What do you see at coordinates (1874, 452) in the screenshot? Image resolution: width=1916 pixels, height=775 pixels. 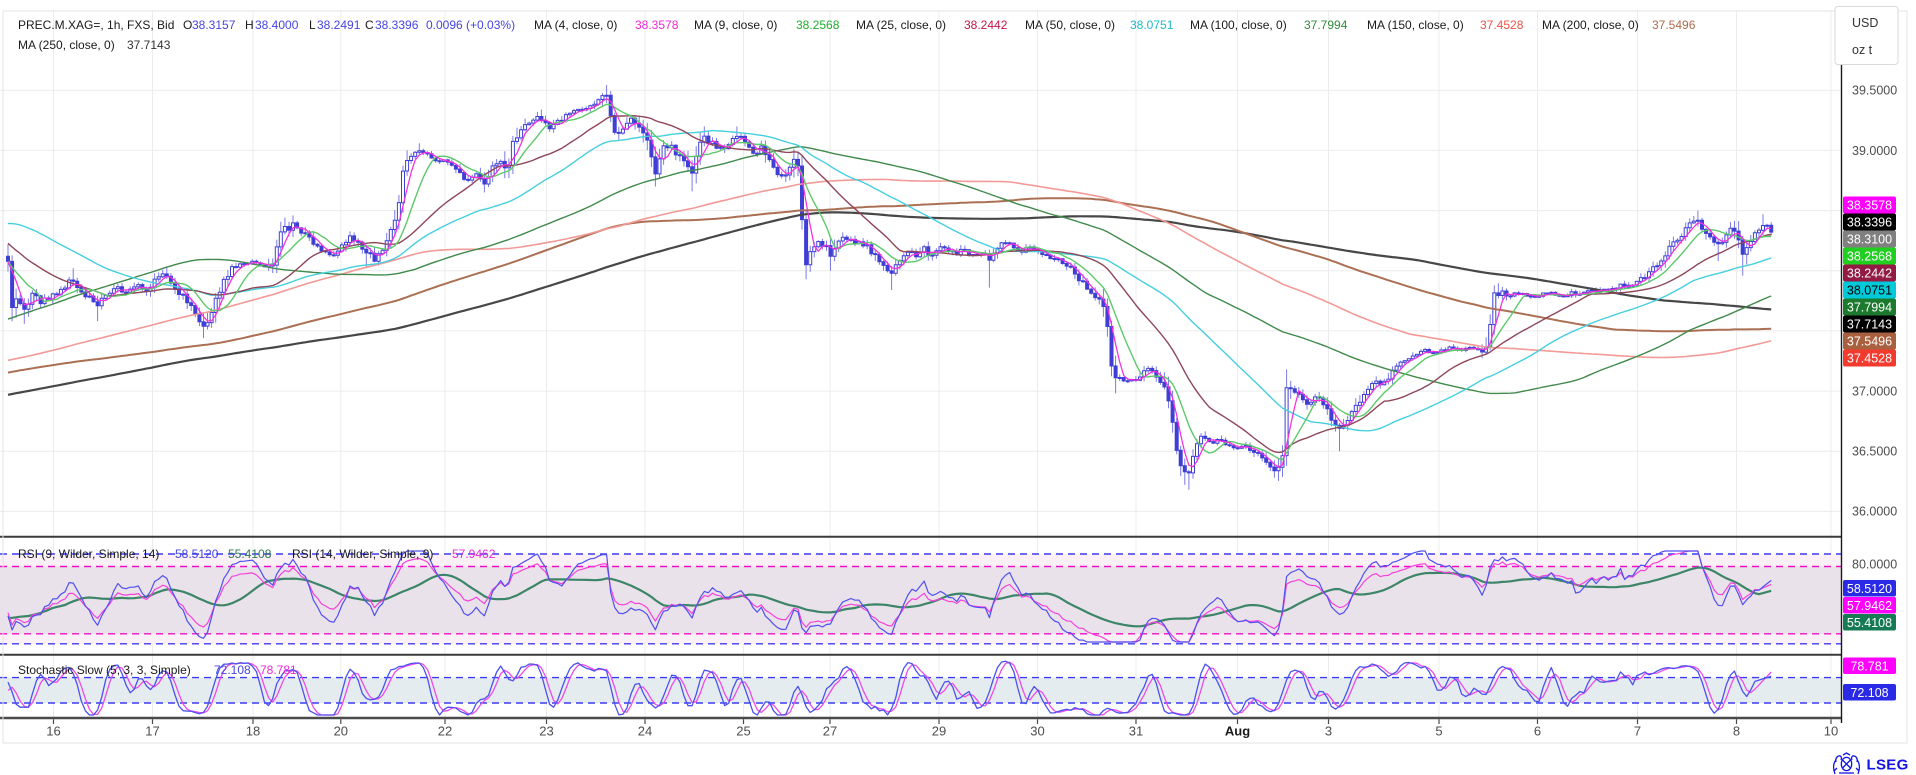 I see `svg-text: 36.5000` at bounding box center [1874, 452].